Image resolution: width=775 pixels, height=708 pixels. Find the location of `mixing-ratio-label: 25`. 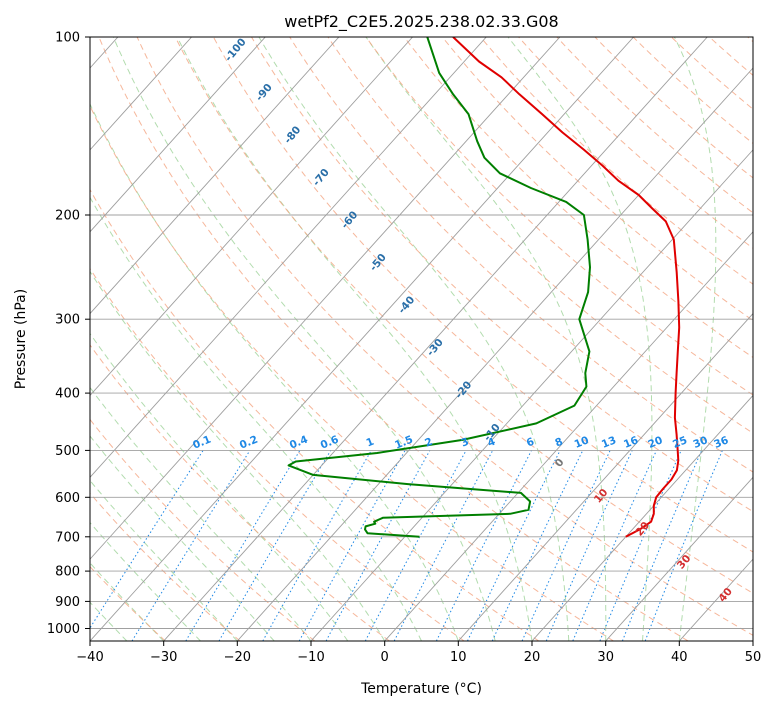

mixing-ratio-label: 25 is located at coordinates (680, 442).